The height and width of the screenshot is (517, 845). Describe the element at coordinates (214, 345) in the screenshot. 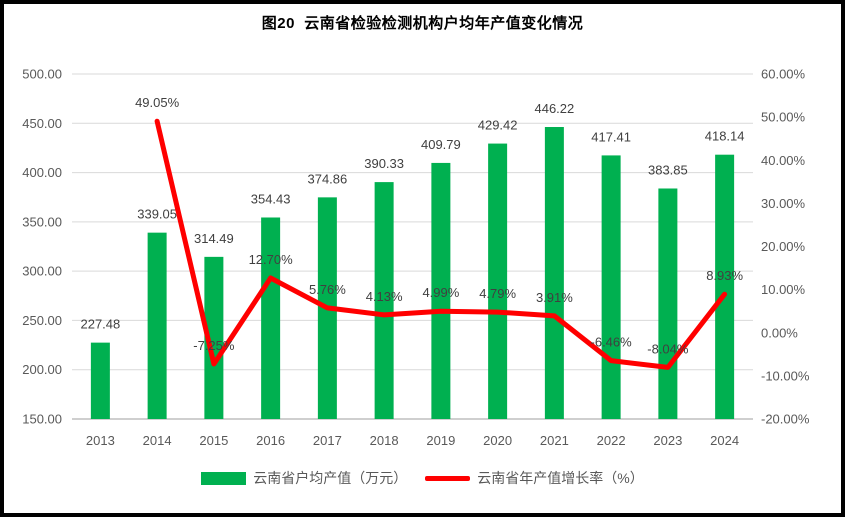

I see `line-value-label: -7.25%` at that location.